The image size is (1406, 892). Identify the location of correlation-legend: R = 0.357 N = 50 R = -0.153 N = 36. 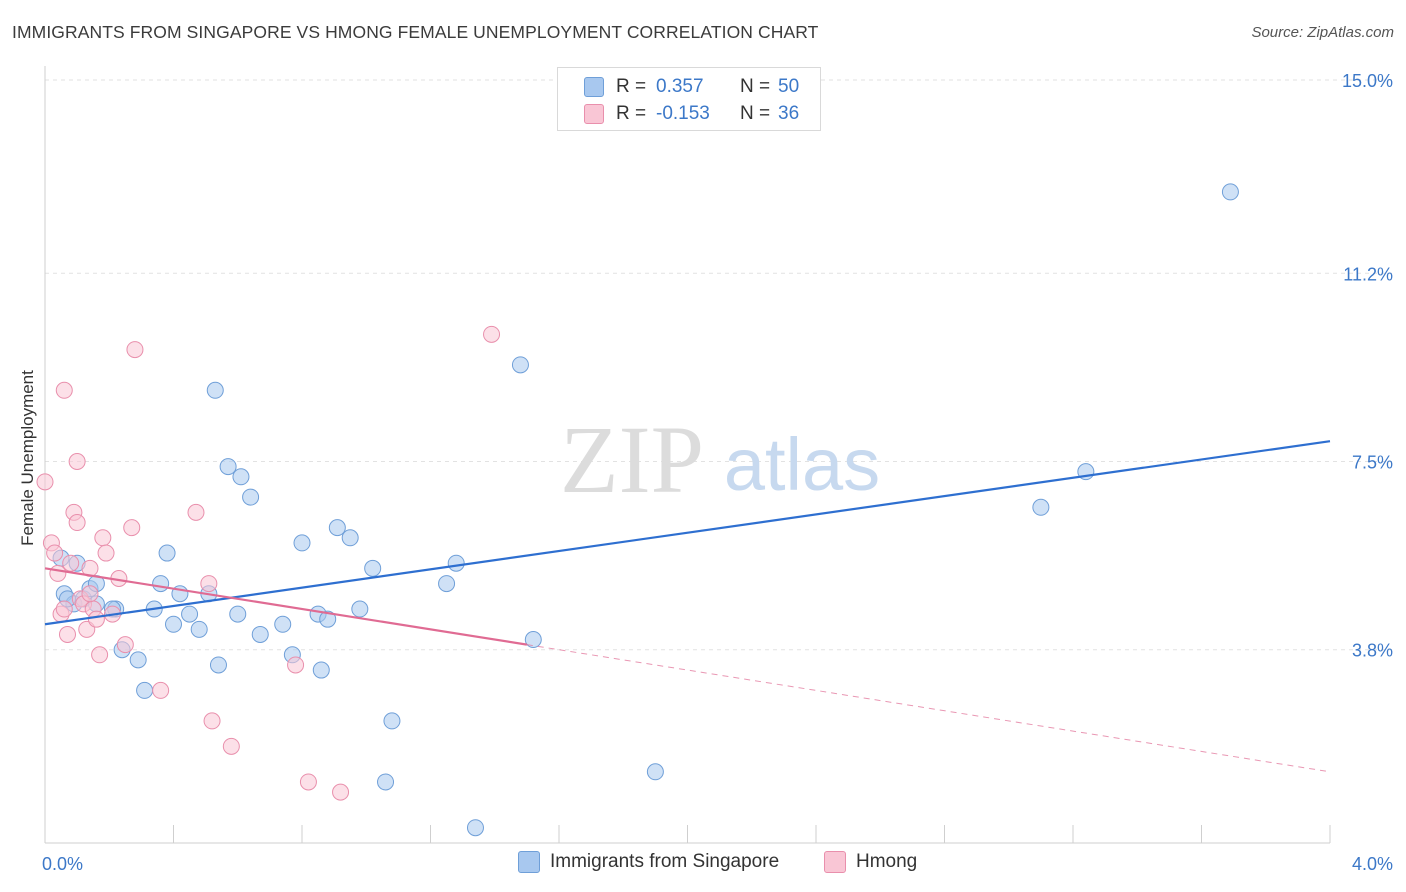
(689, 99).